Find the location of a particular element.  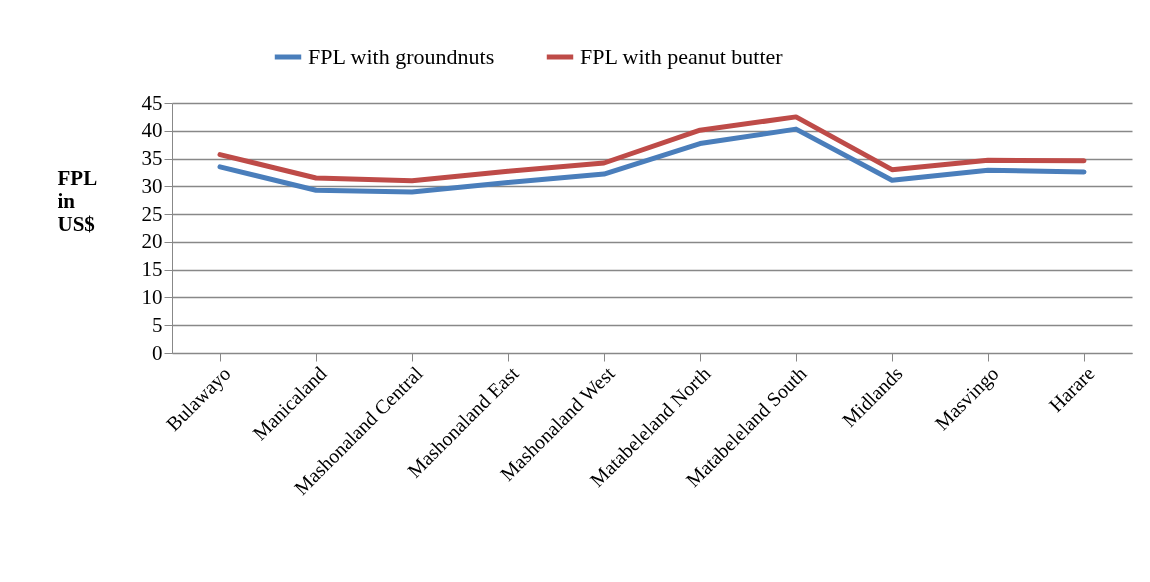

legend-label: FPL with groundnuts is located at coordinates (401, 56).